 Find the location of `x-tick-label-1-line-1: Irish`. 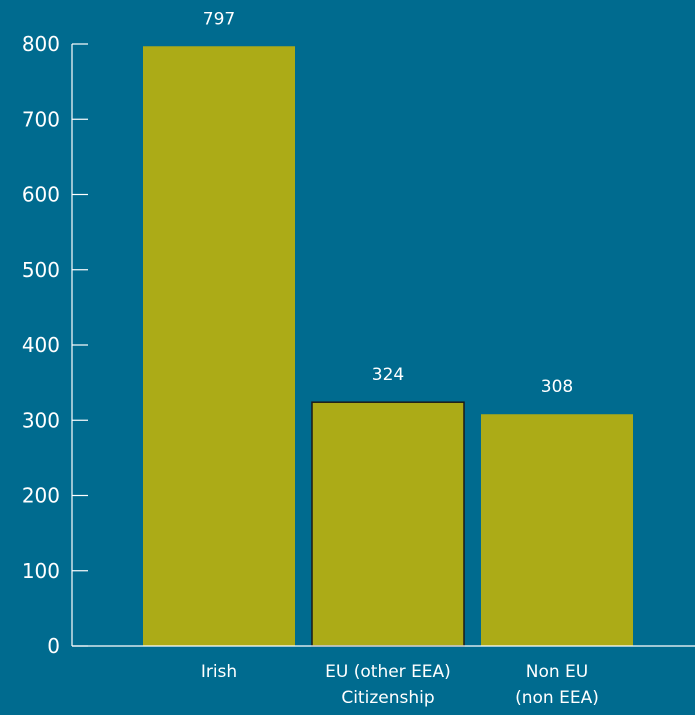

x-tick-label-1-line-1: Irish is located at coordinates (219, 672).